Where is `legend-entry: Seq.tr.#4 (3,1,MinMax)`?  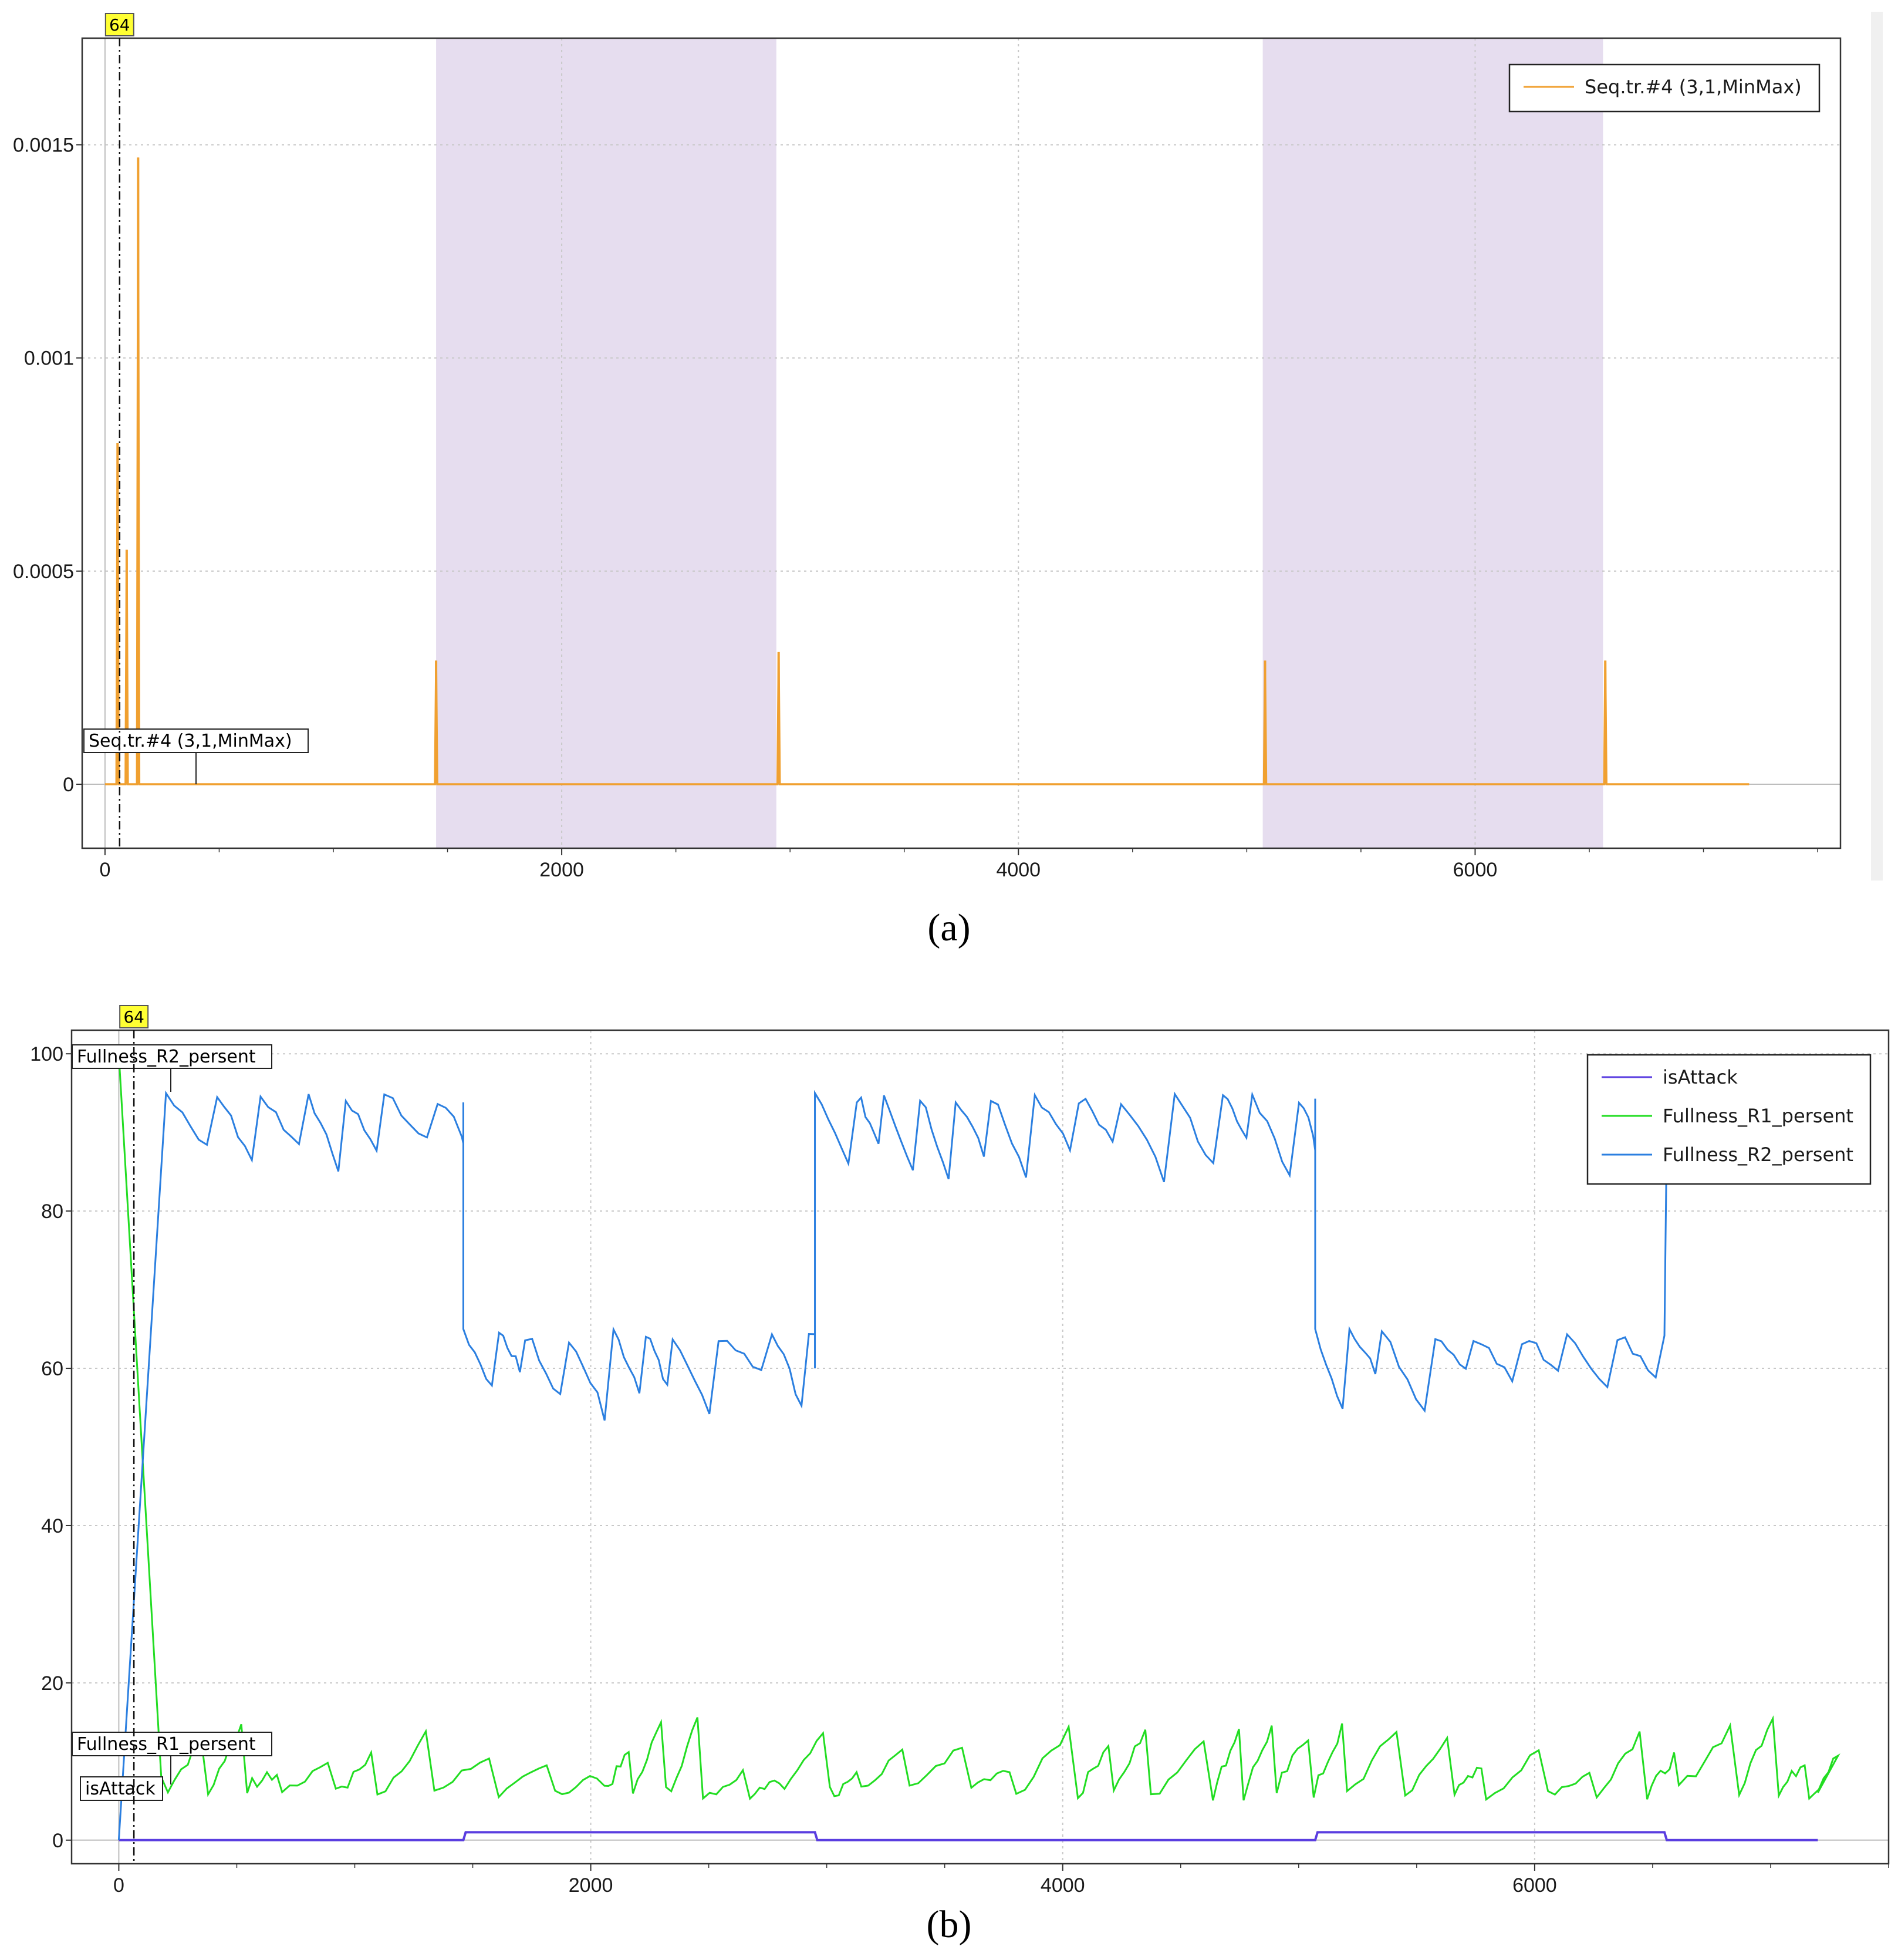 legend-entry: Seq.tr.#4 (3,1,MinMax) is located at coordinates (1694, 87).